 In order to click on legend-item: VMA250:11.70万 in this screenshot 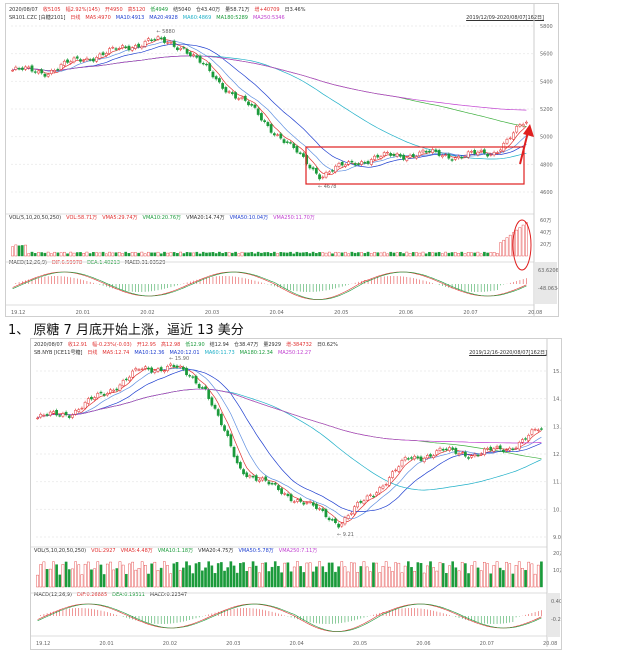, I will do `click(294, 218)`.